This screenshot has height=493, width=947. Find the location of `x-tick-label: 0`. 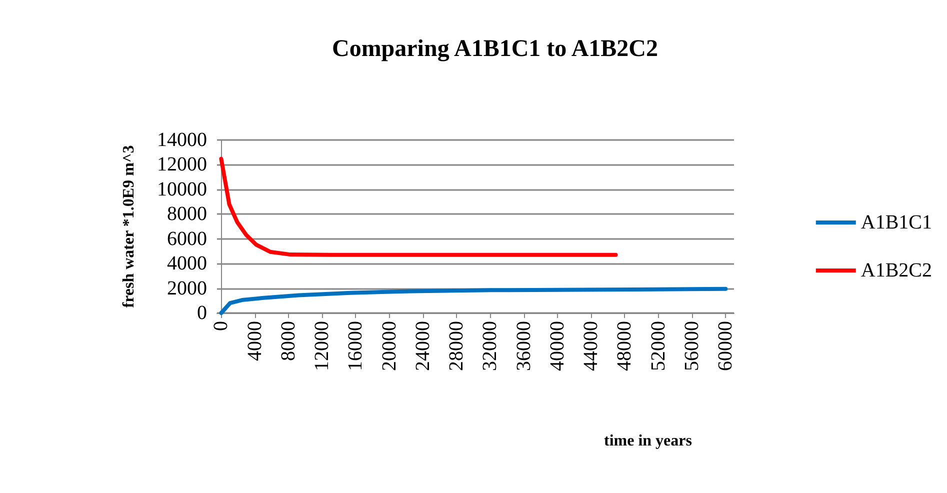

x-tick-label: 0 is located at coordinates (221, 326).